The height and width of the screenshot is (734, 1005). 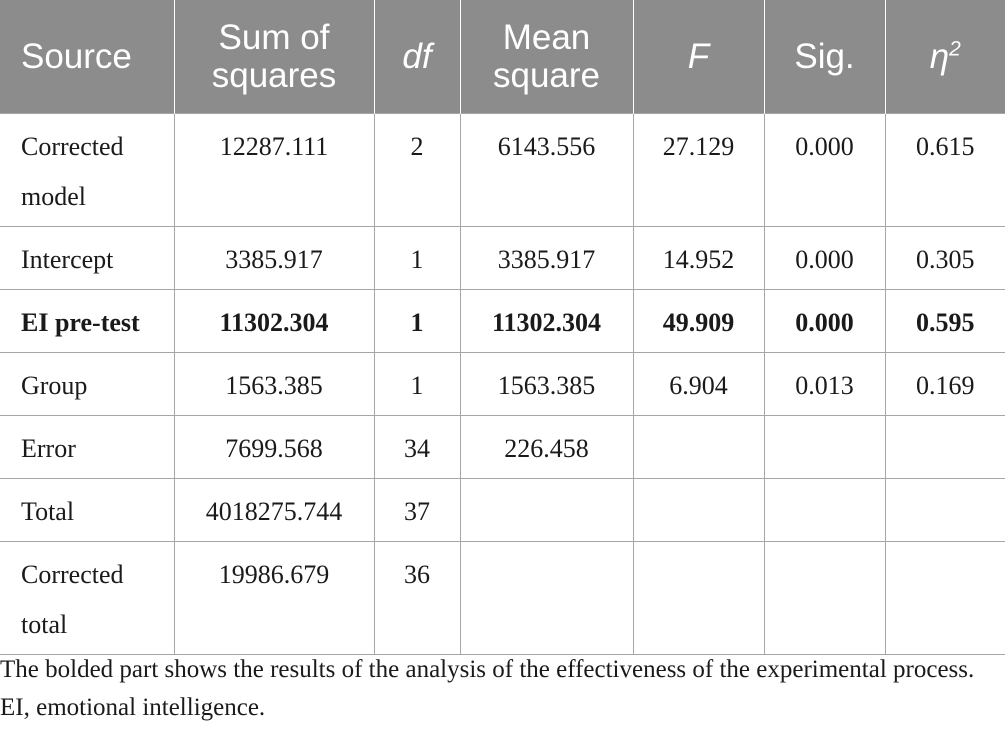 What do you see at coordinates (944, 321) in the screenshot?
I see `cell-eta-squared: 0.595` at bounding box center [944, 321].